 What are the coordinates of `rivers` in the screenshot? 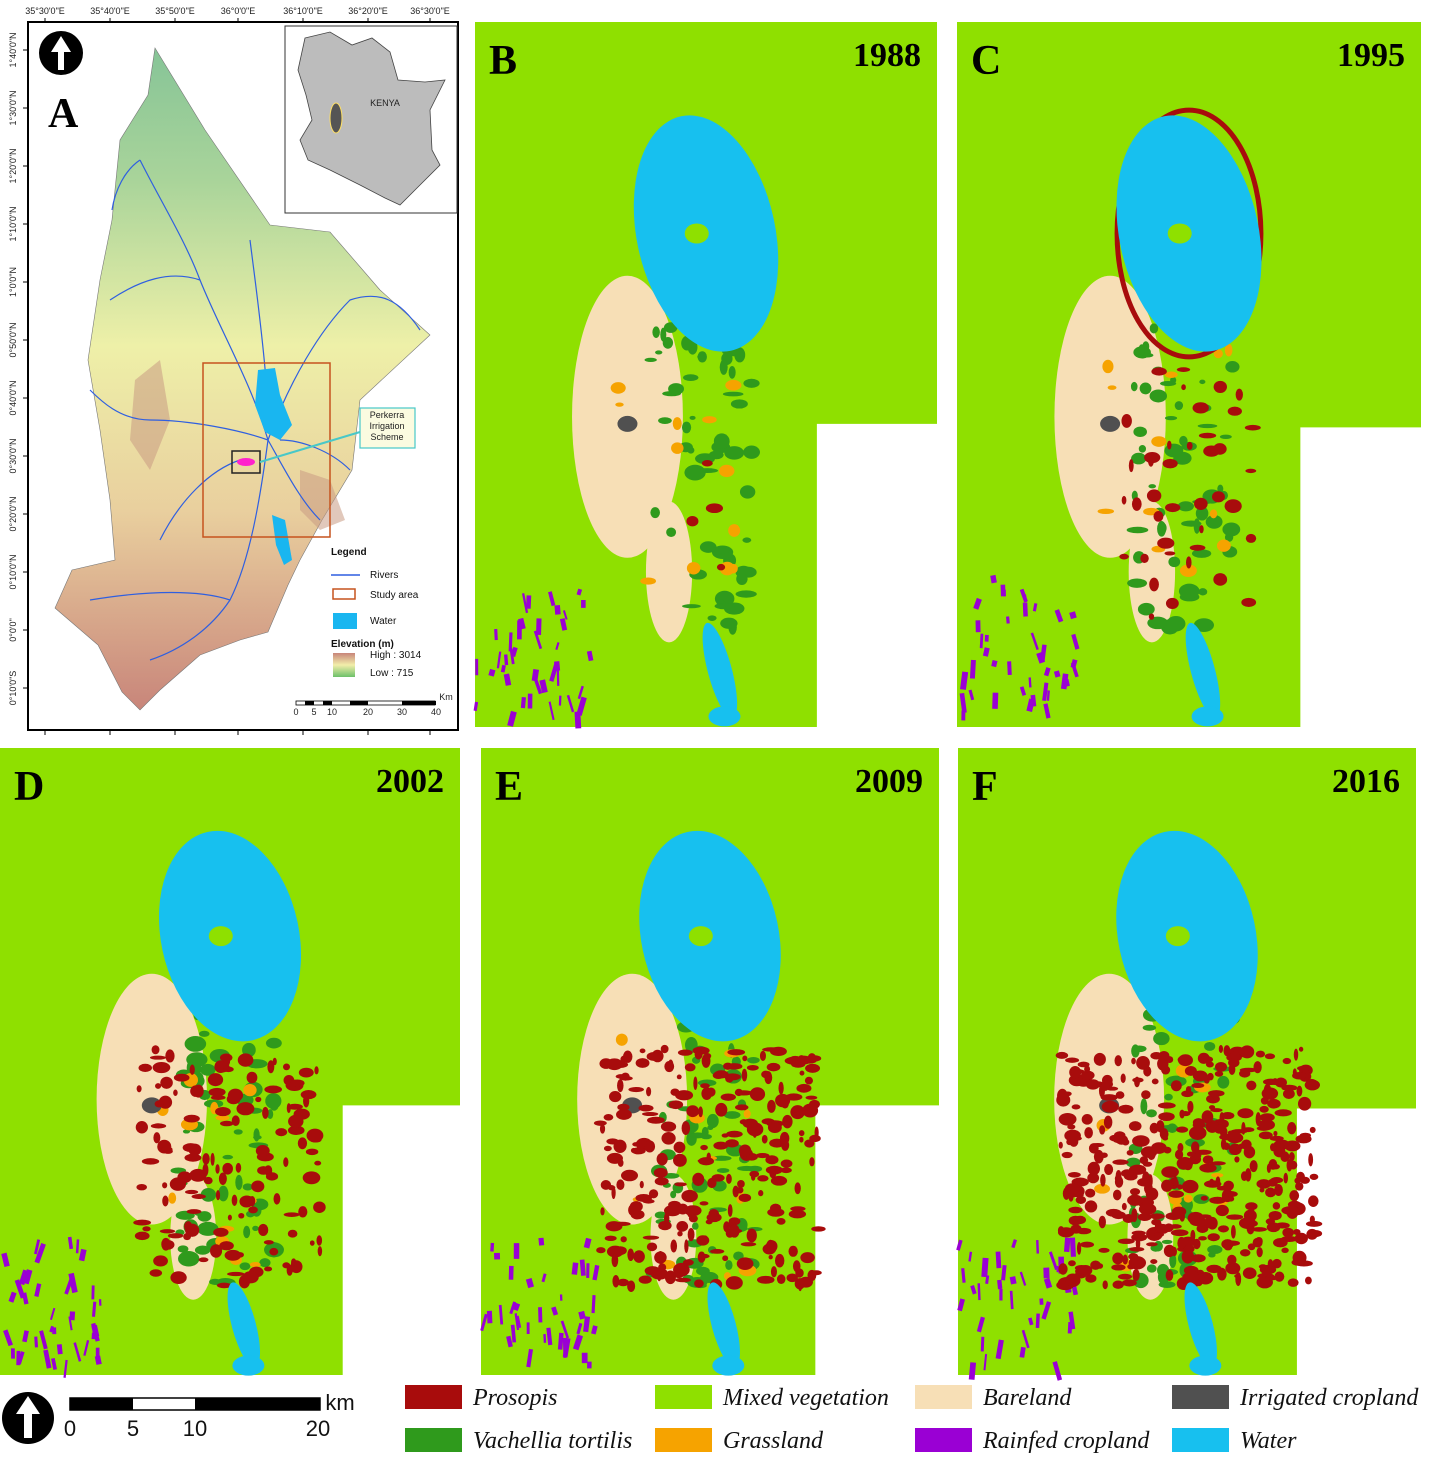 It's located at (255, 410).